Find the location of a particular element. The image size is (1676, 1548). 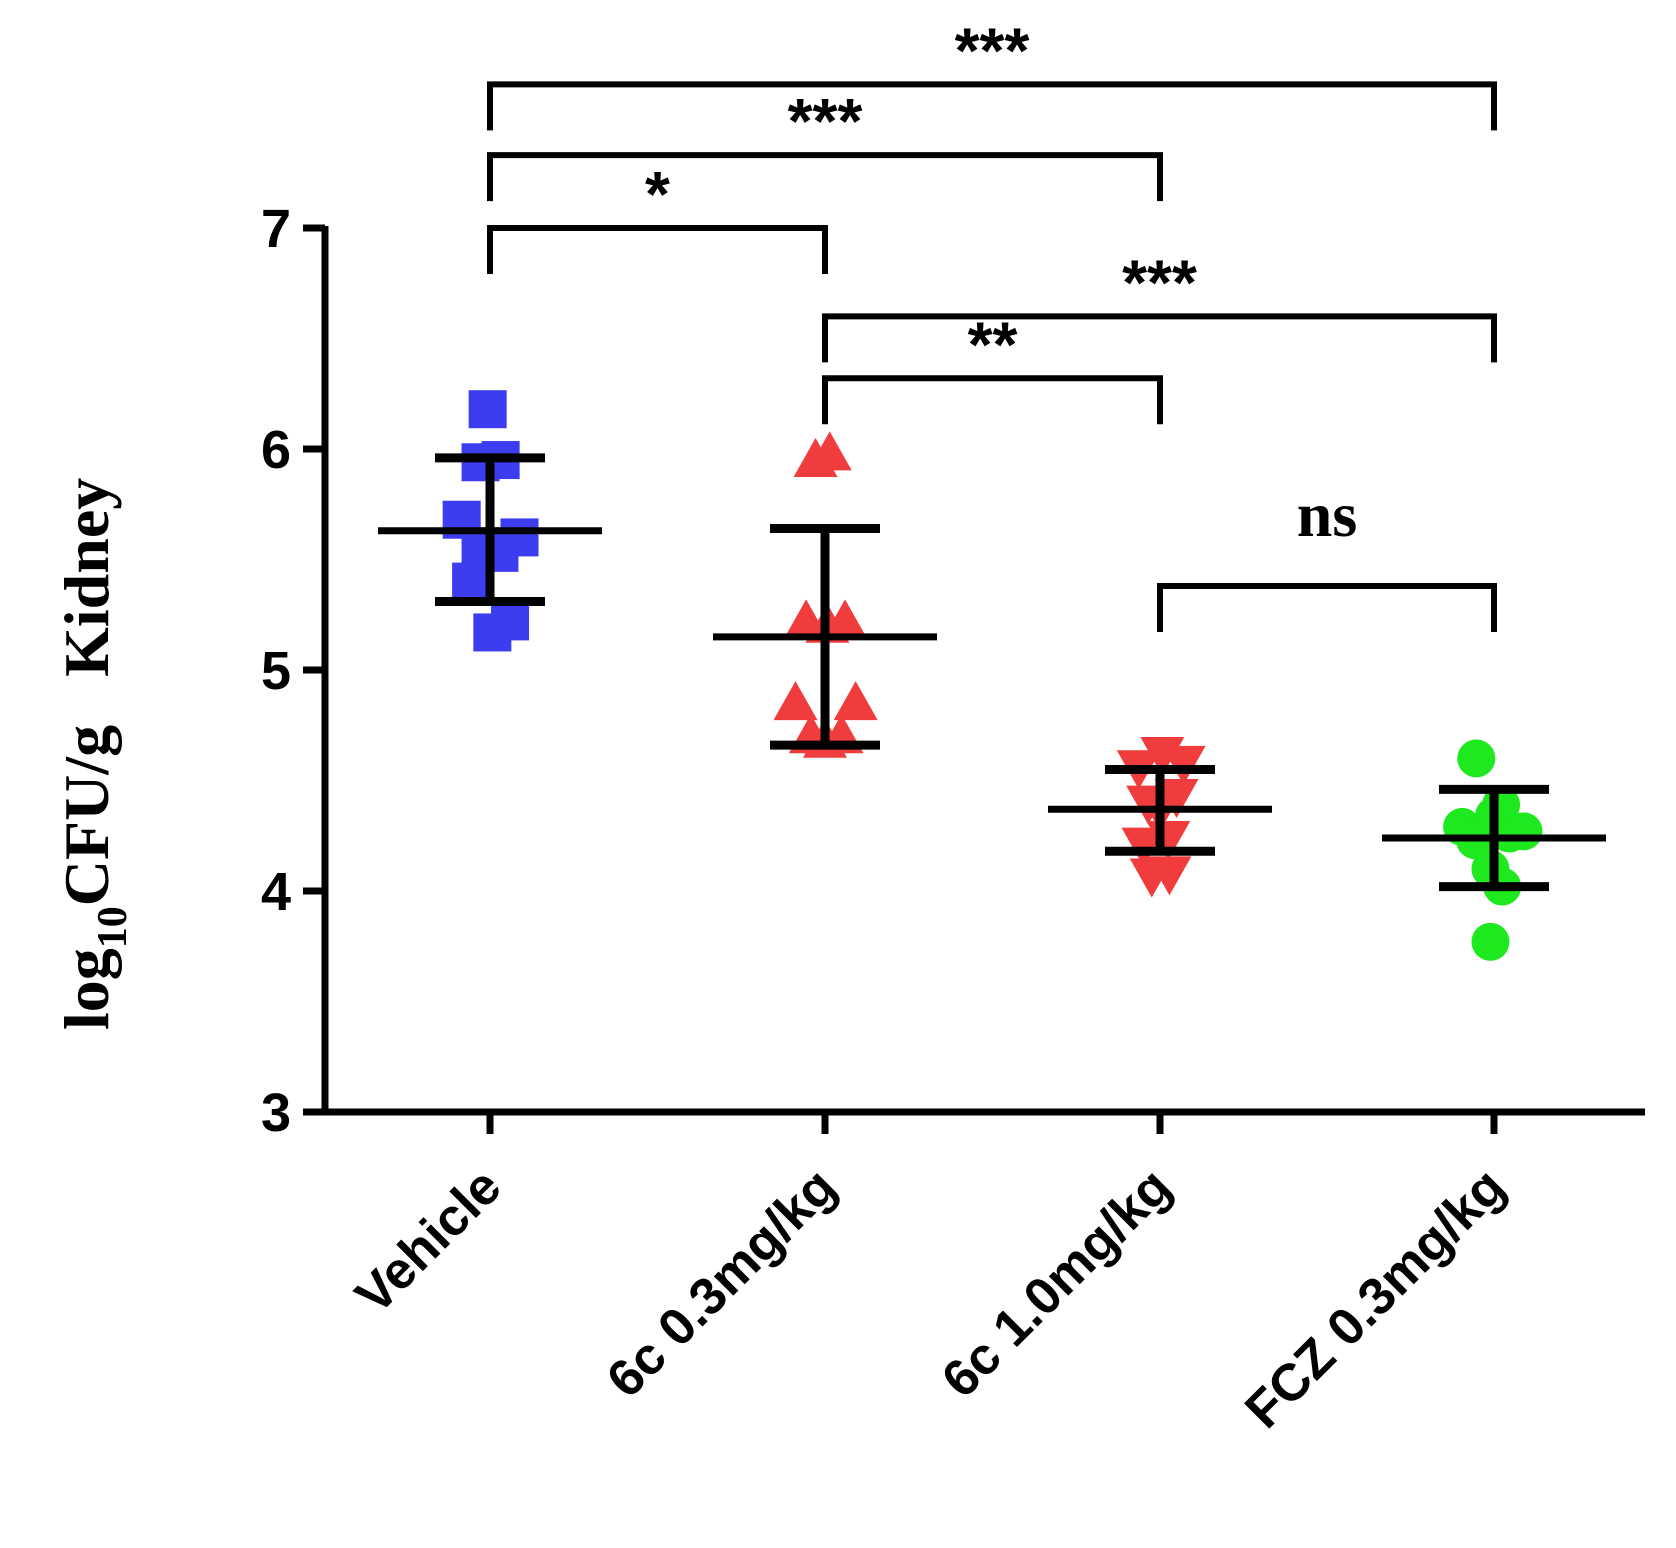

y-axis-label: log10CFU/g Kidney is located at coordinates (93, 754).